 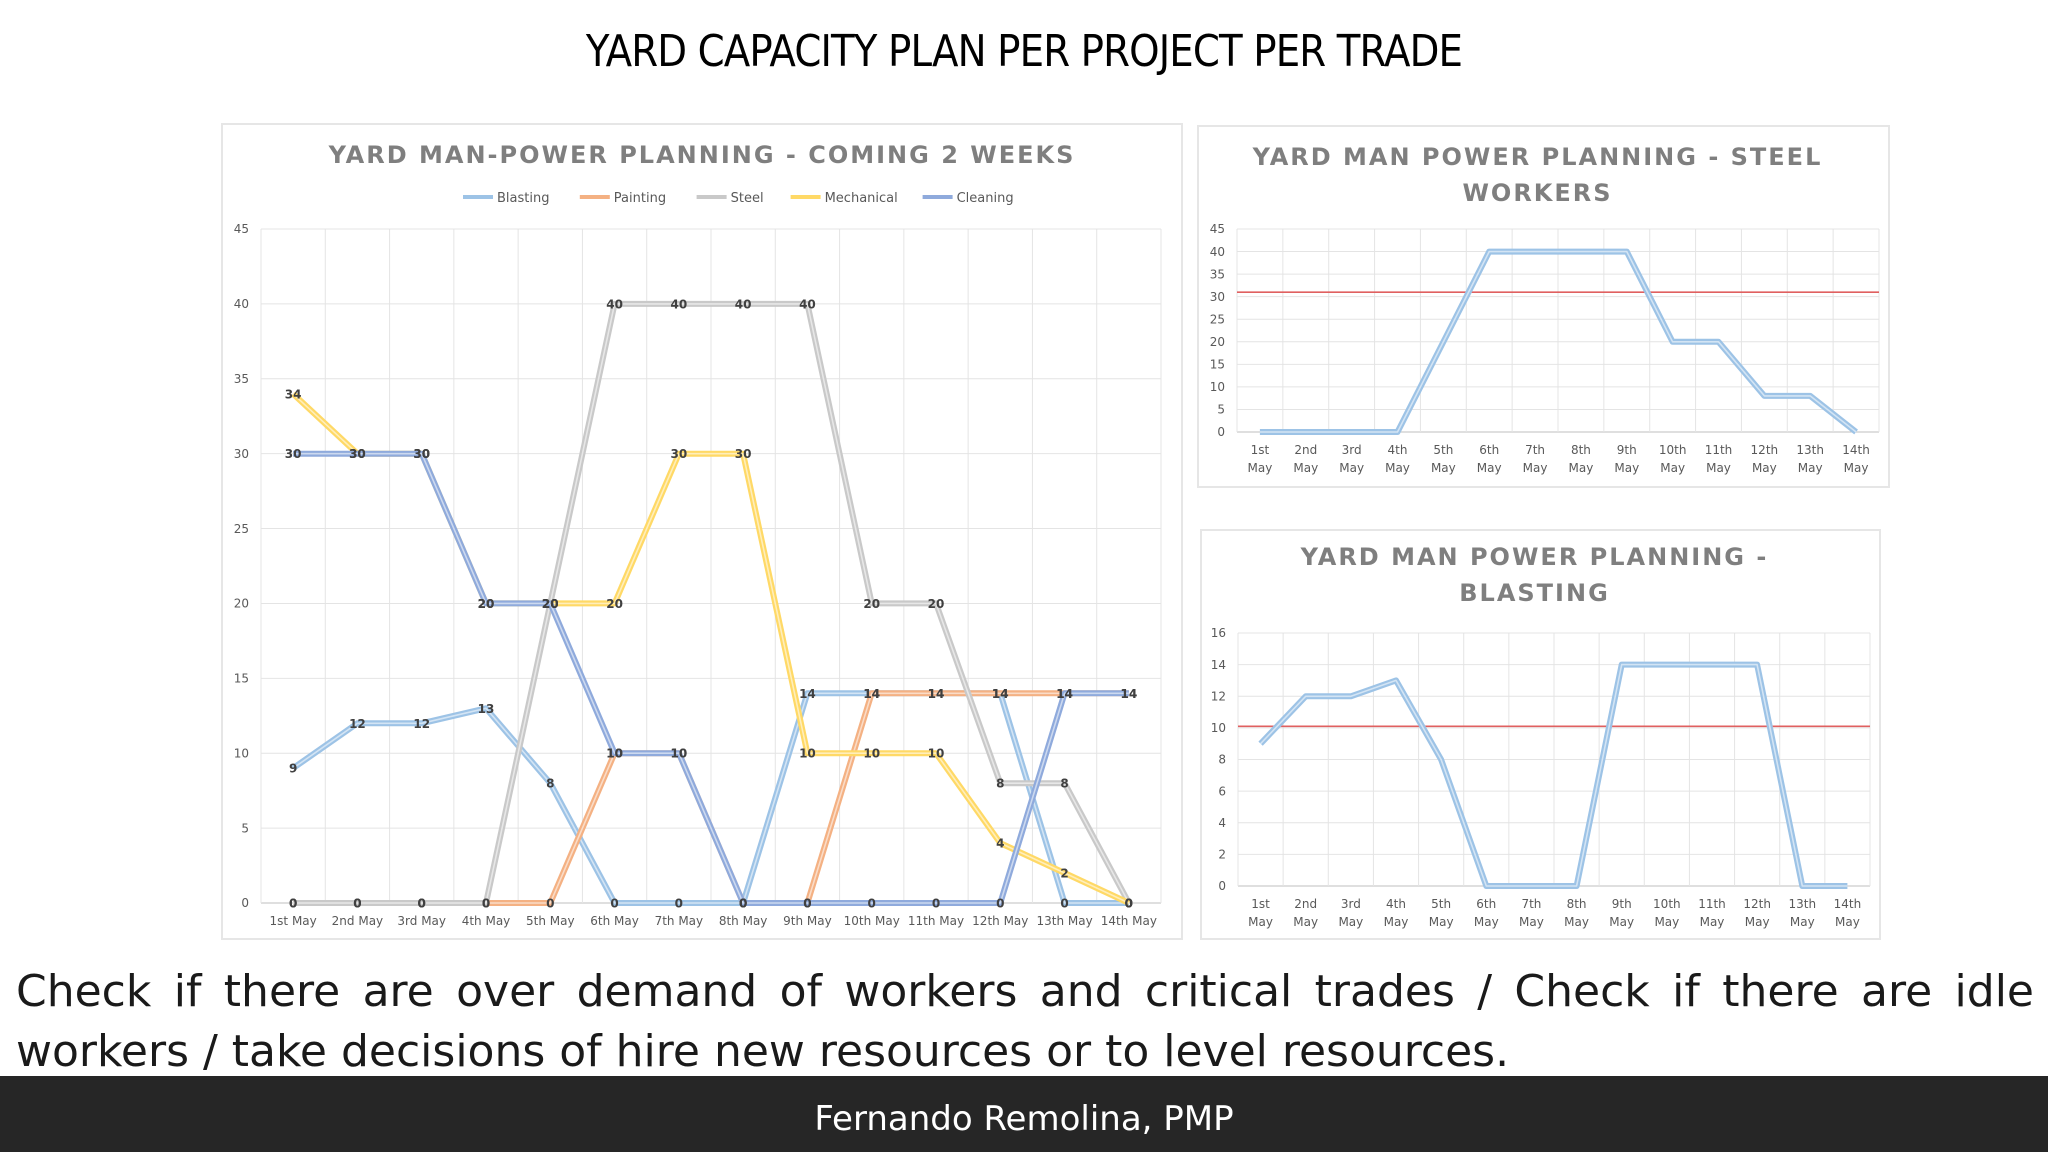 I want to click on x-tick-label: 14th May, so click(x=1129, y=921).